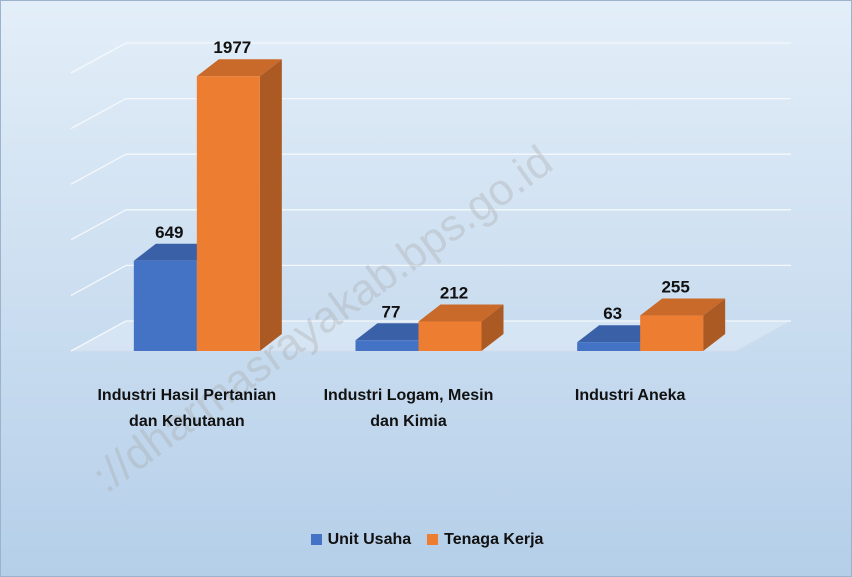  Describe the element at coordinates (426, 540) in the screenshot. I see `legend: Unit Usaha Tenaga Kerja` at that location.